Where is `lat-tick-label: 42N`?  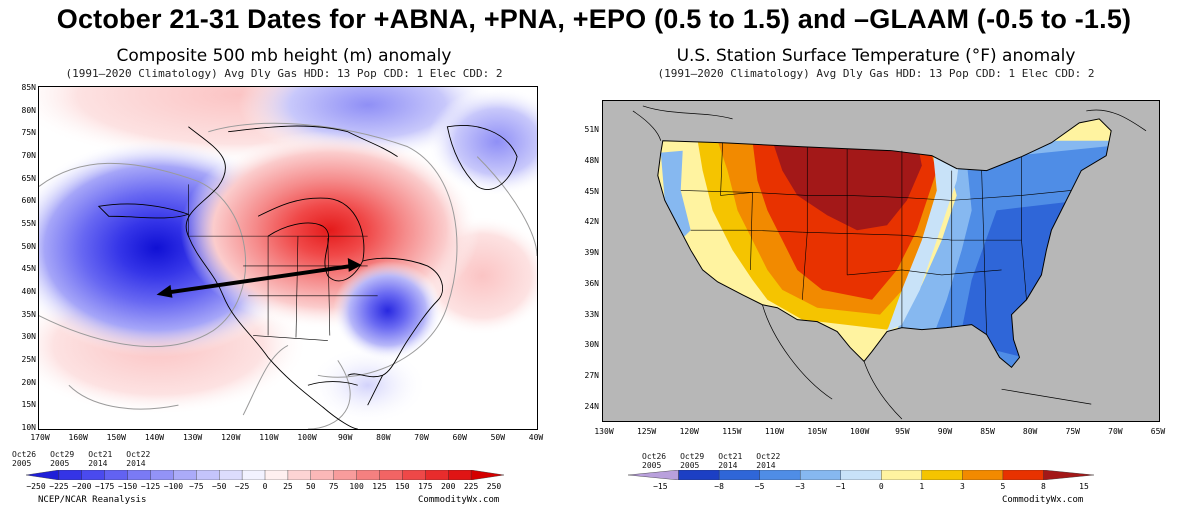
lat-tick-label: 42N is located at coordinates (591, 222).